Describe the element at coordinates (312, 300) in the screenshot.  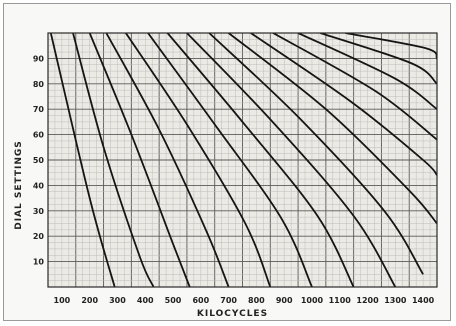
I see `x-tick-label: 1000` at that location.